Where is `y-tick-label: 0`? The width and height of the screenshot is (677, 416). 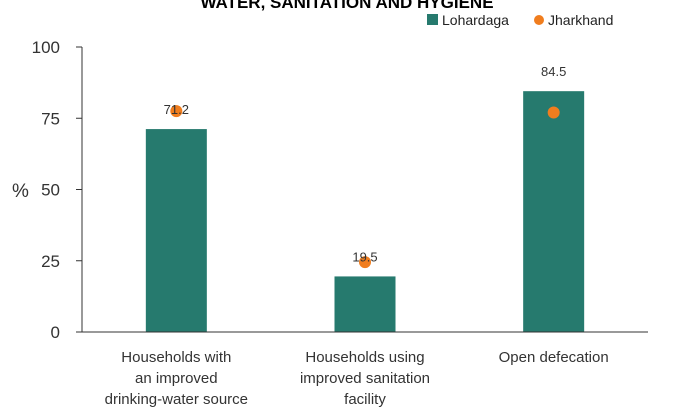 y-tick-label: 0 is located at coordinates (55, 332).